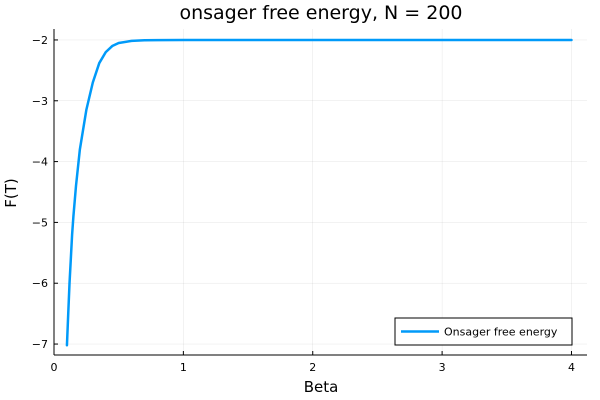 The image size is (600, 400). What do you see at coordinates (40, 101) in the screenshot?
I see `y-tick-label: −3` at bounding box center [40, 101].